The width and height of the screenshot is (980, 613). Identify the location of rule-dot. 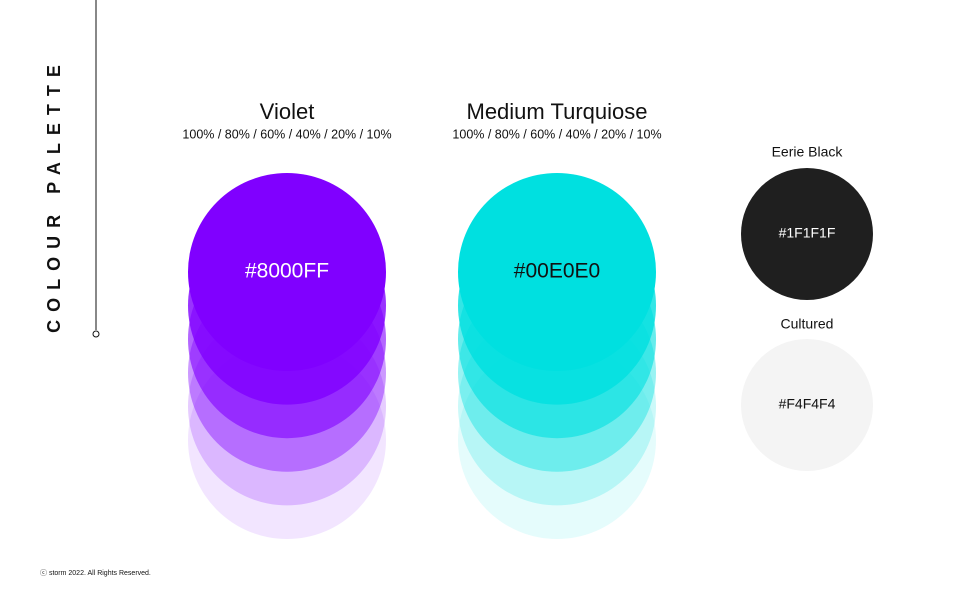
(96, 334).